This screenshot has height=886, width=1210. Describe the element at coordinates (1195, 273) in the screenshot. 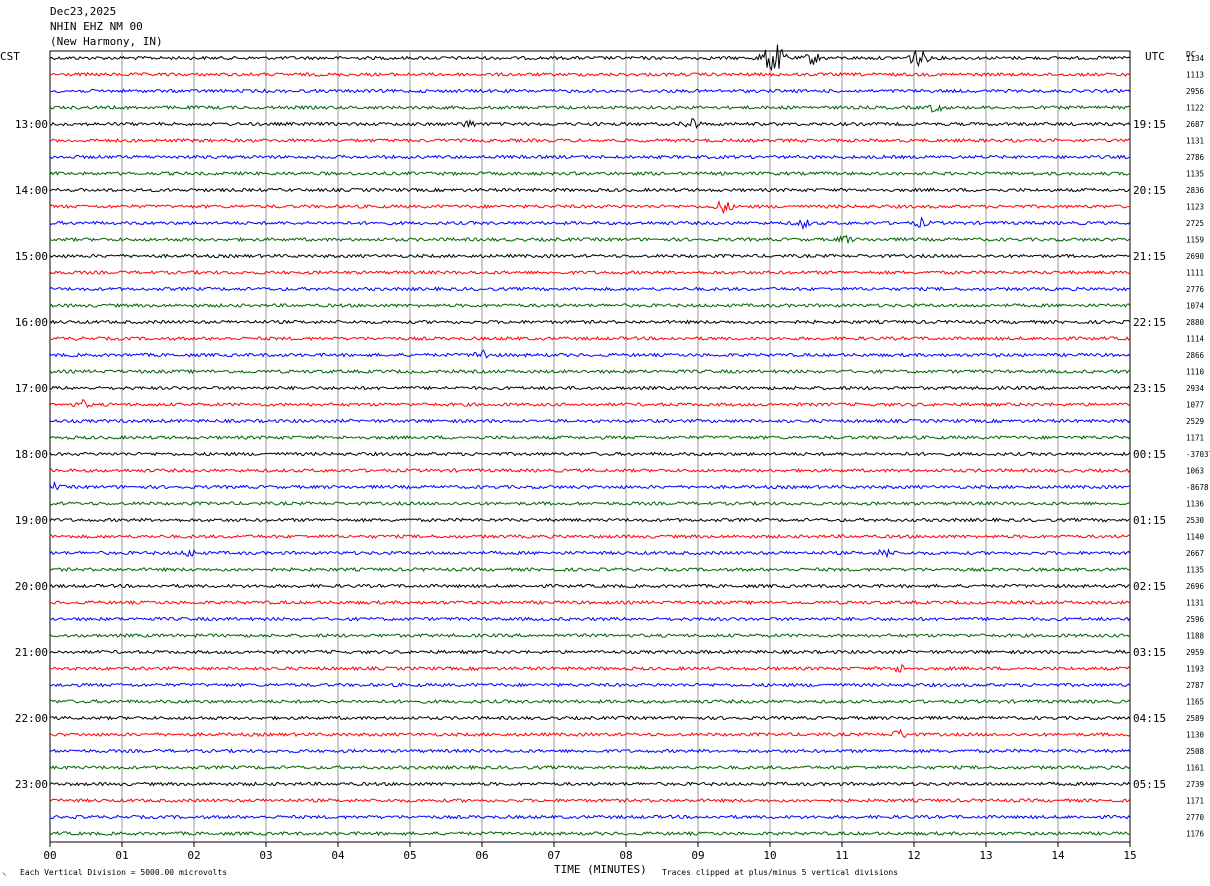

I see `dc-offset-label: 1111` at that location.